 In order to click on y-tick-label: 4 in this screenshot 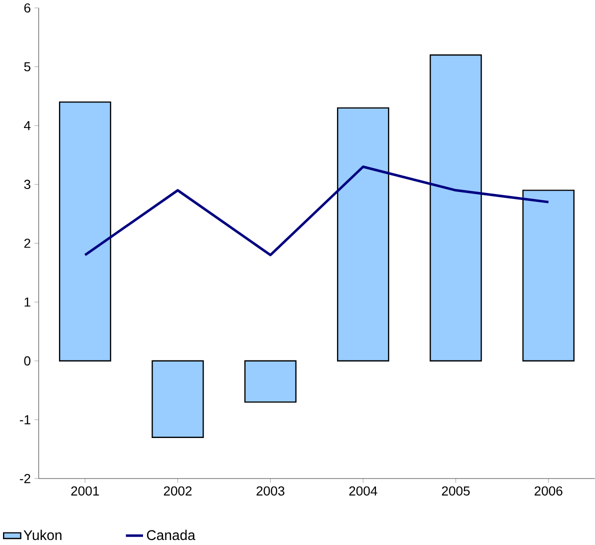, I will do `click(27, 125)`.